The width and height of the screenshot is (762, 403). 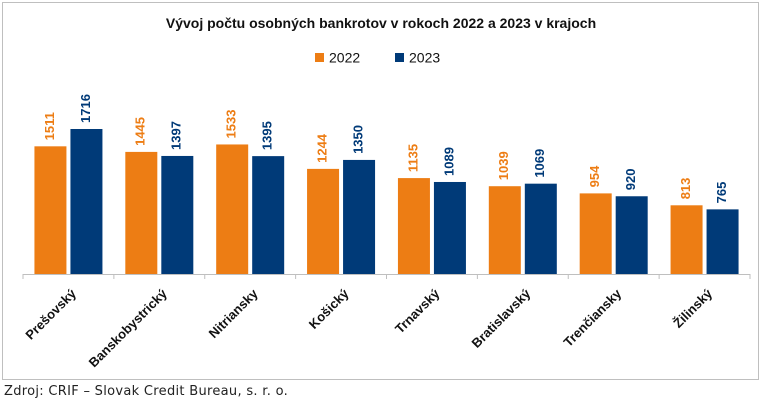 What do you see at coordinates (692, 307) in the screenshot?
I see `category-label: Žilinský` at bounding box center [692, 307].